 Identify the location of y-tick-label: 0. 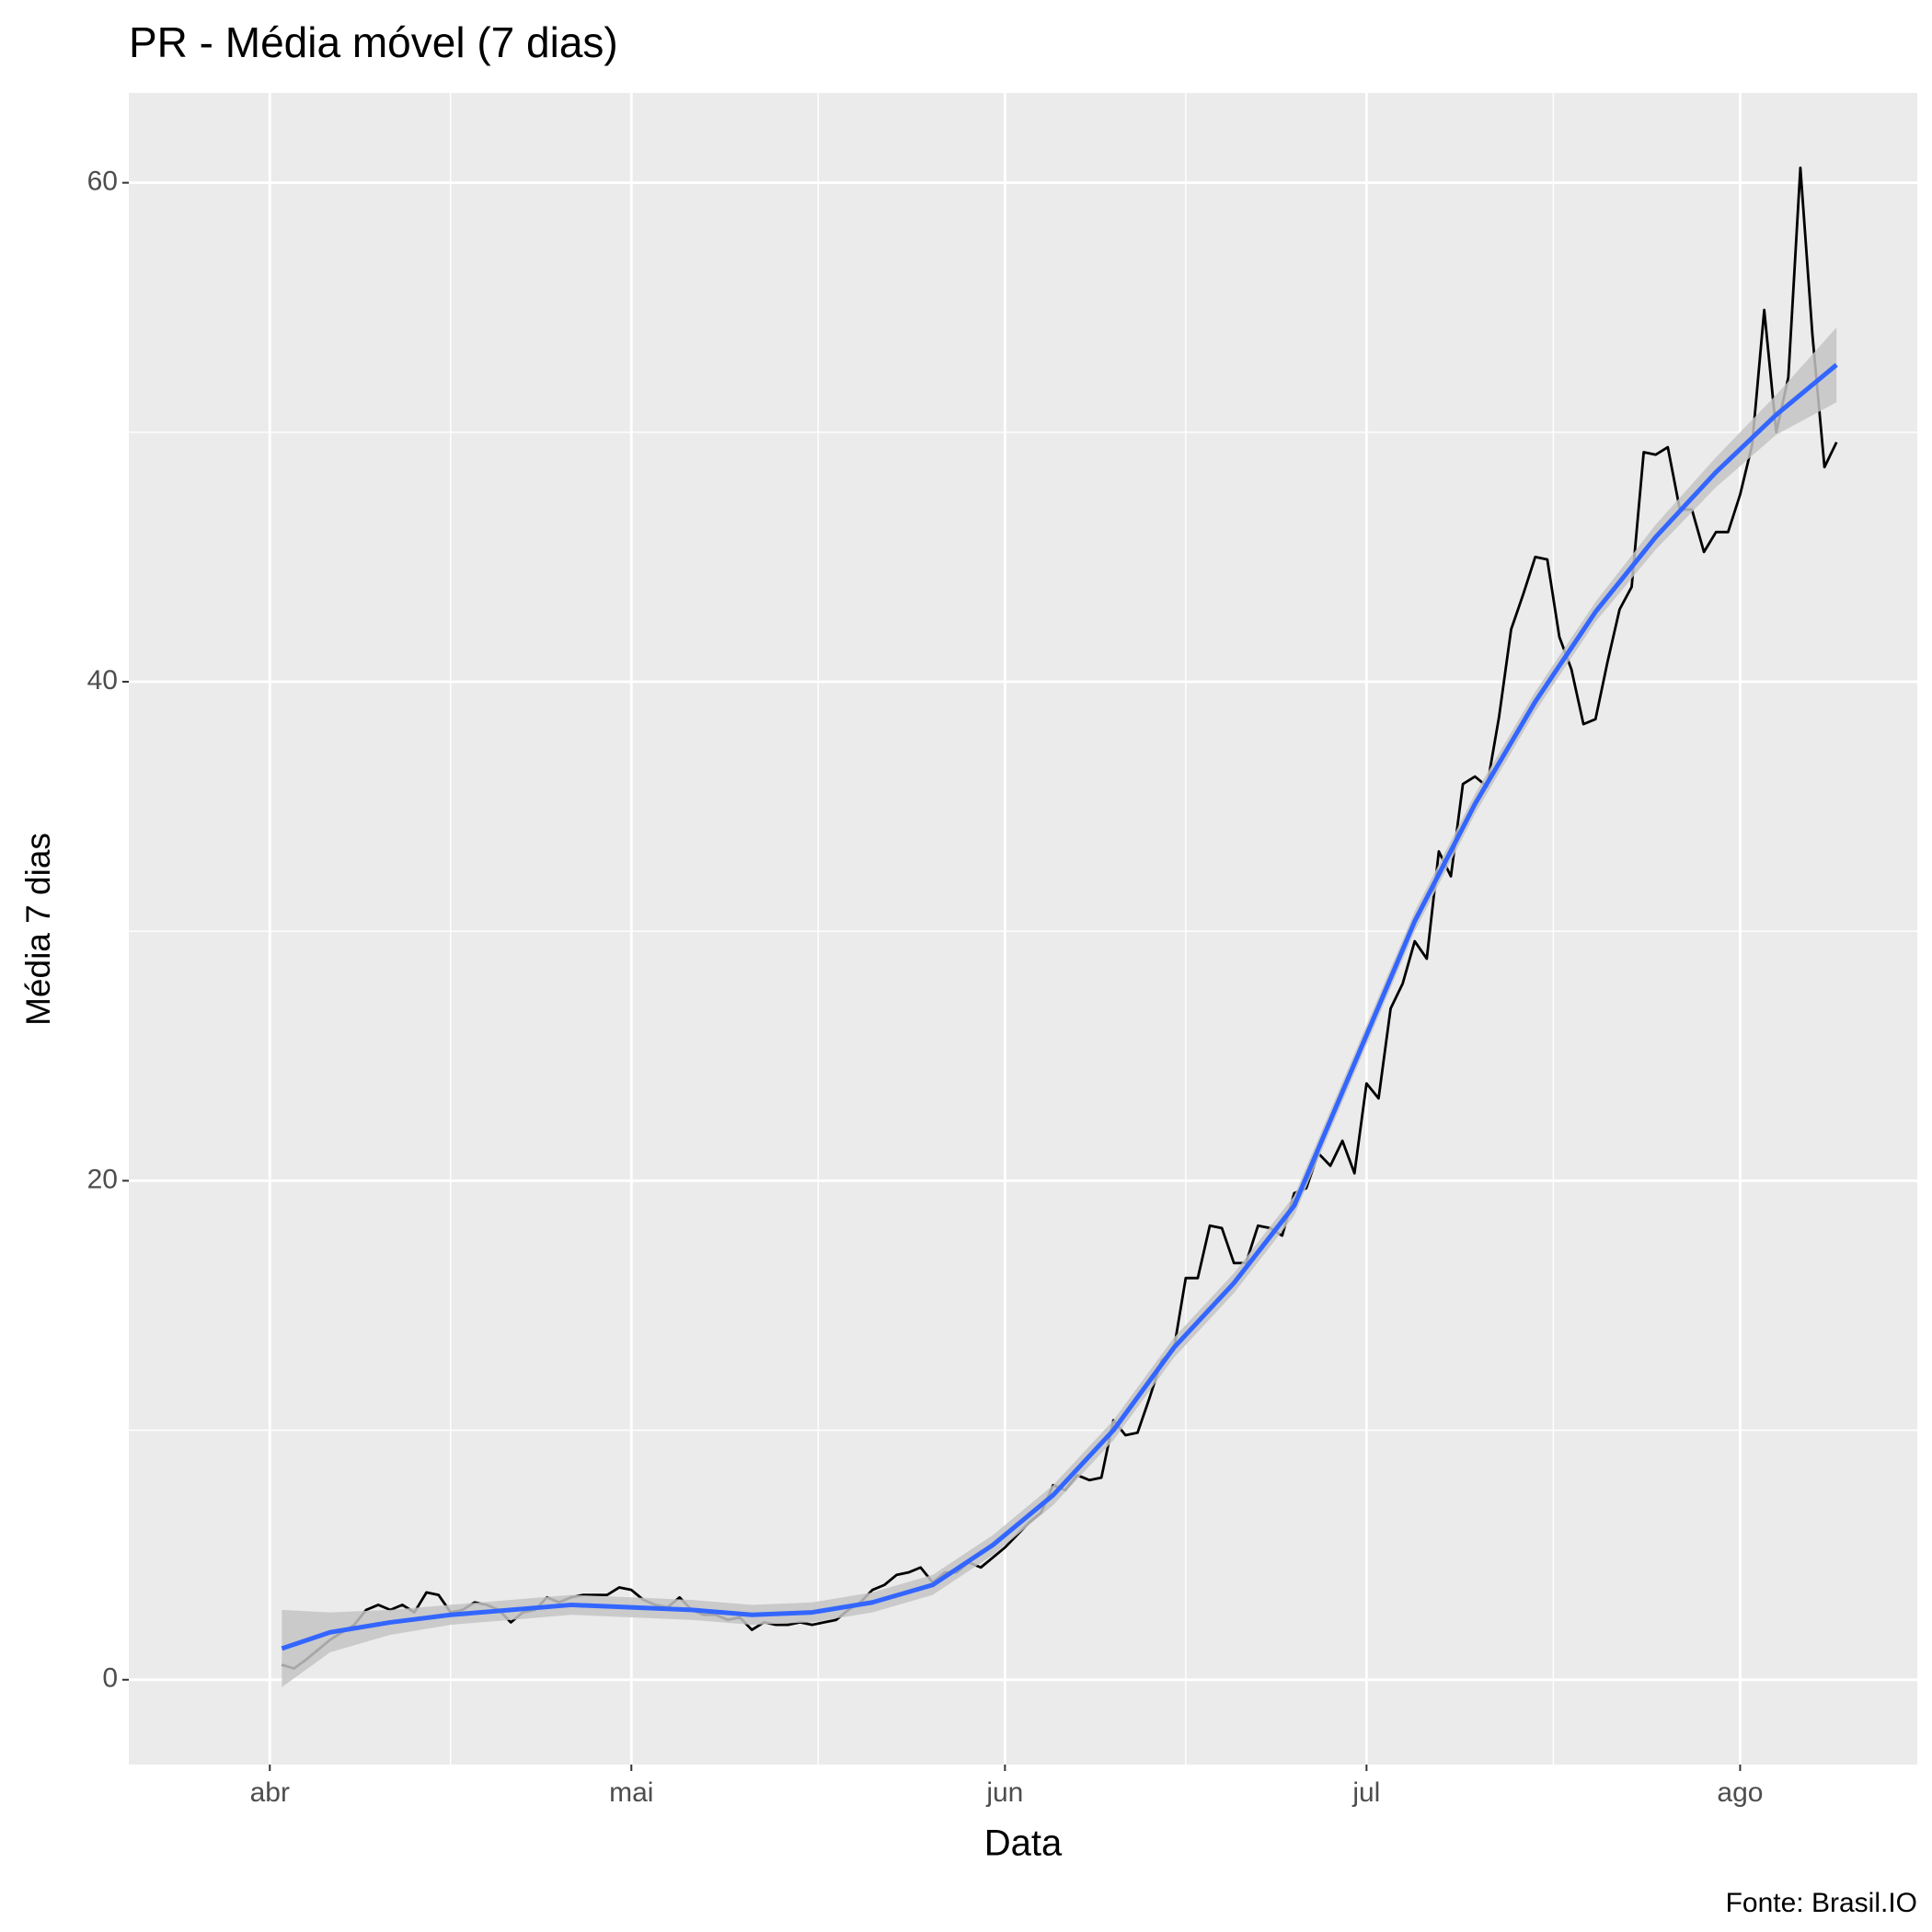
(110, 1678).